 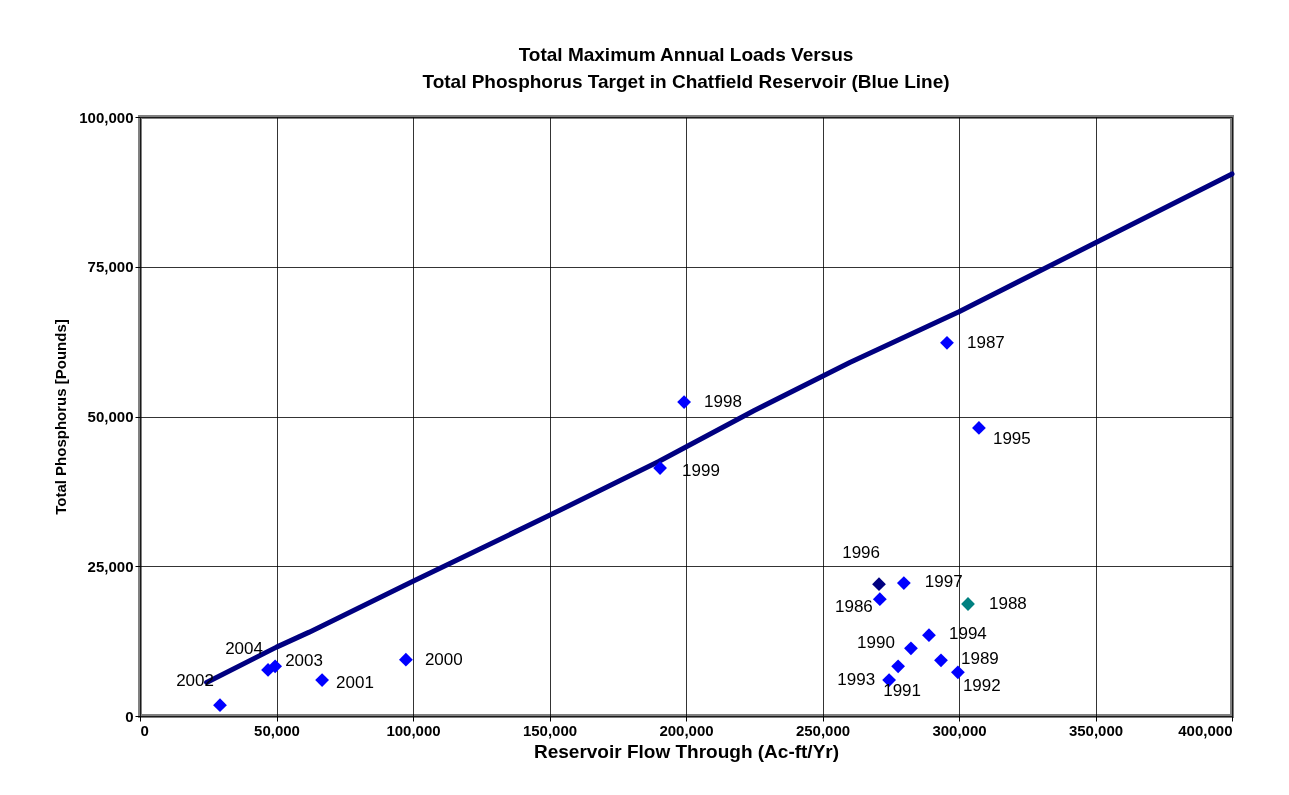 What do you see at coordinates (413, 730) in the screenshot?
I see `x-tick-label: 100,000` at bounding box center [413, 730].